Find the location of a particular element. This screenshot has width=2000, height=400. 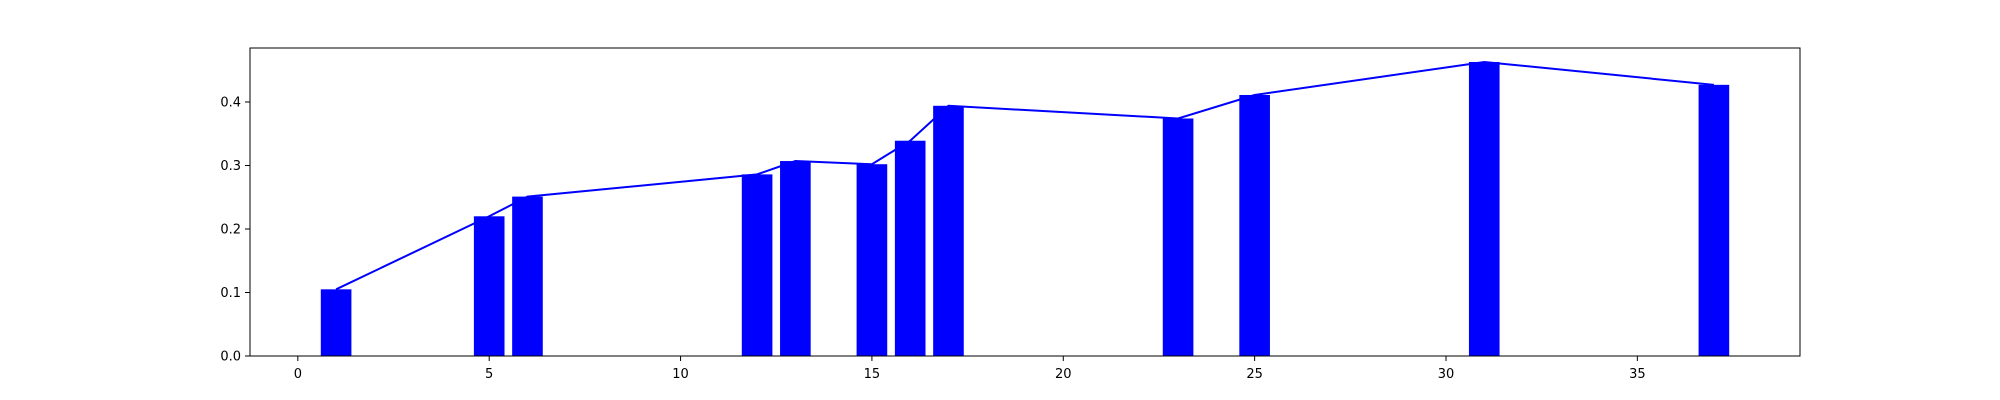

x-tick-label: 20 is located at coordinates (1063, 374).